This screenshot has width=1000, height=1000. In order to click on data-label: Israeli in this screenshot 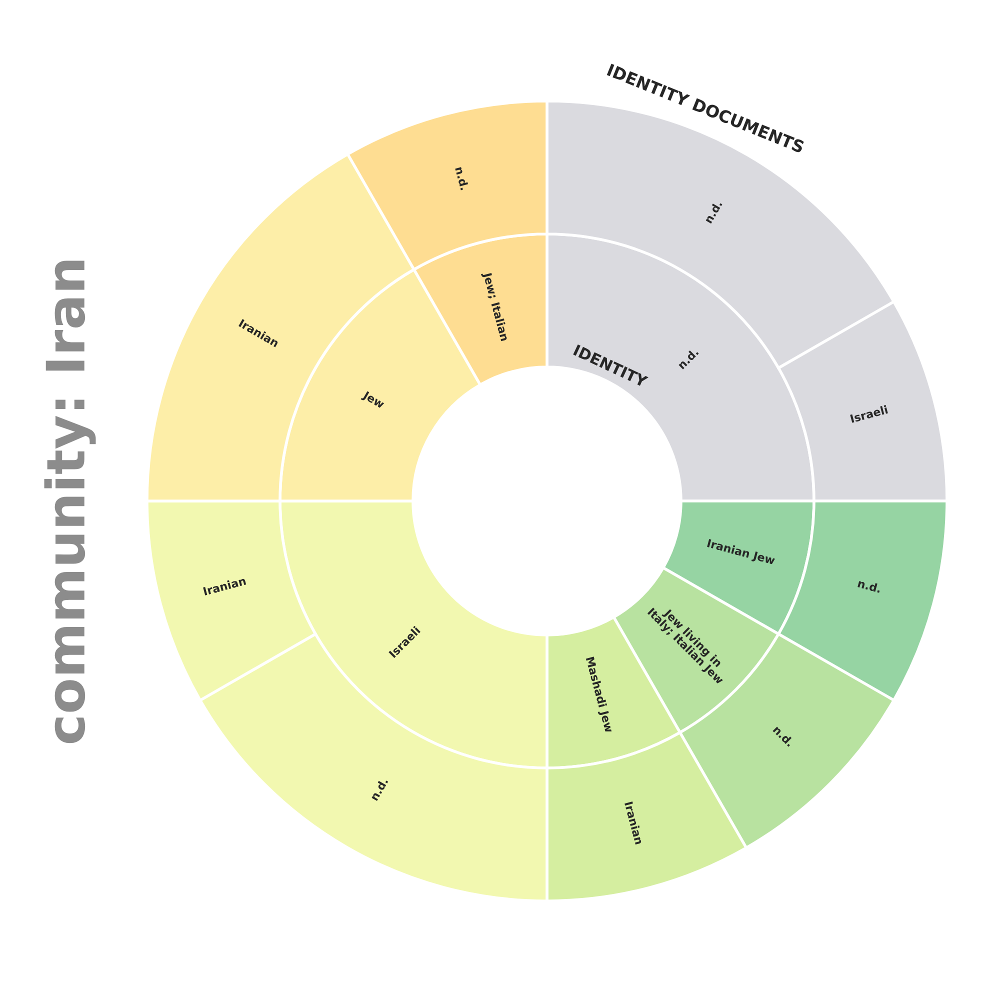, I will do `click(869, 414)`.